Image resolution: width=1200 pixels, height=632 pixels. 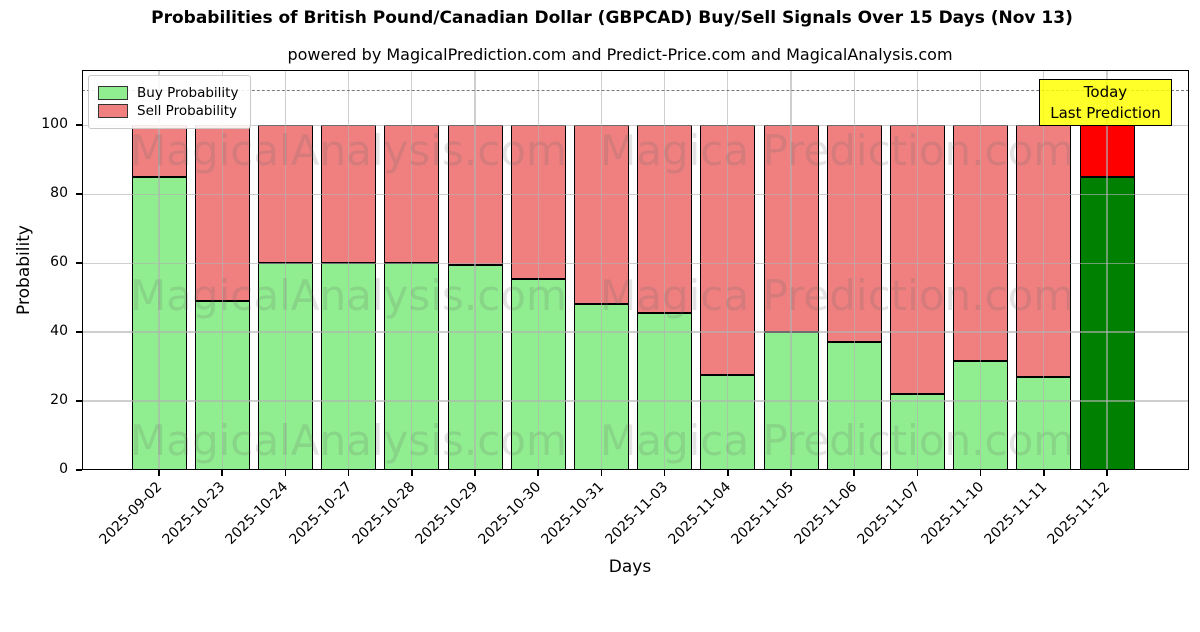 I want to click on legend-label-sell: Sell Probability, so click(x=187, y=111).